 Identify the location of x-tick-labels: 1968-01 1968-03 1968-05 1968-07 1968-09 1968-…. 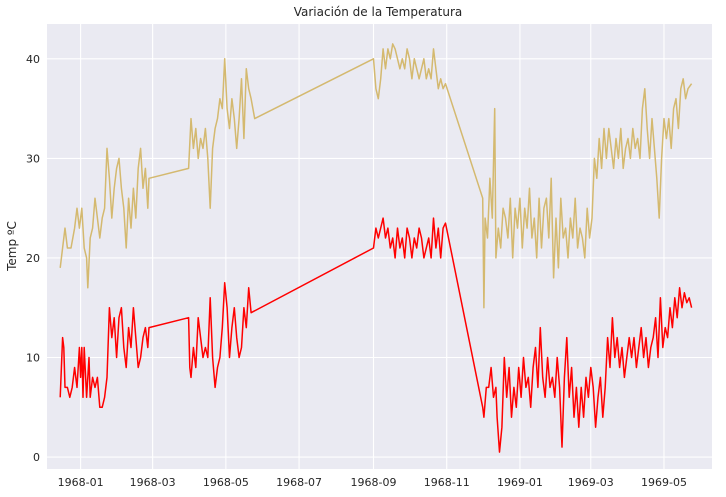
(372, 482).